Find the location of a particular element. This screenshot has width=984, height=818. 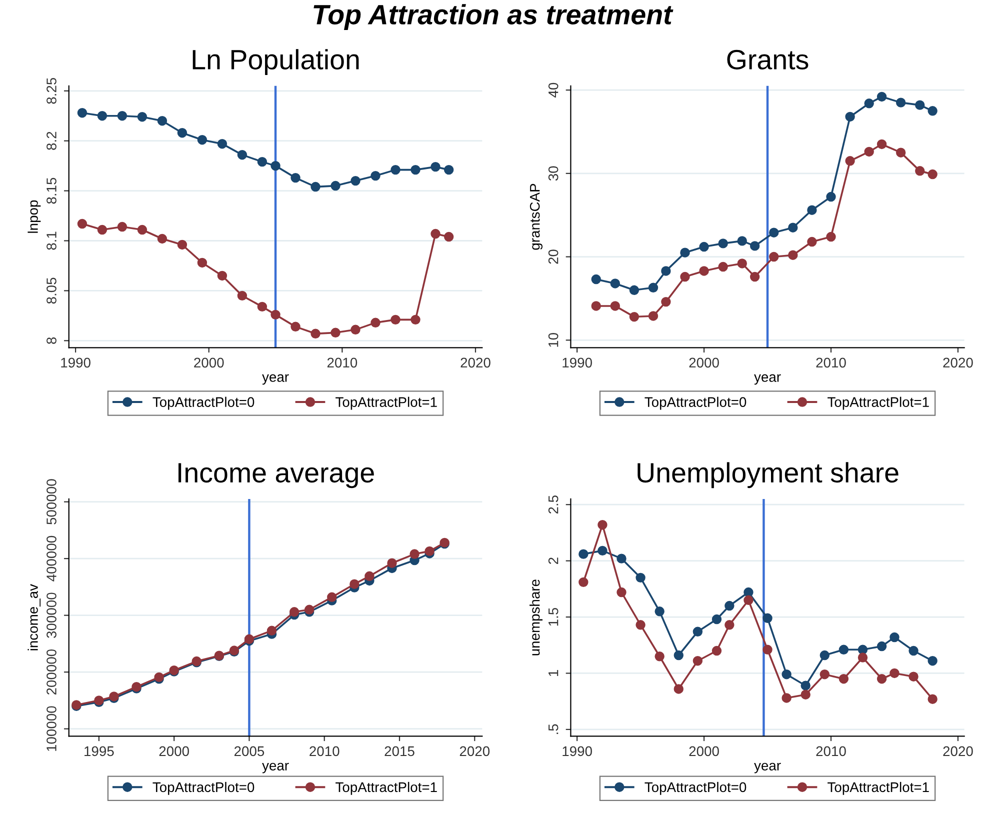

y-axis-title: lnpop is located at coordinates (34, 216).